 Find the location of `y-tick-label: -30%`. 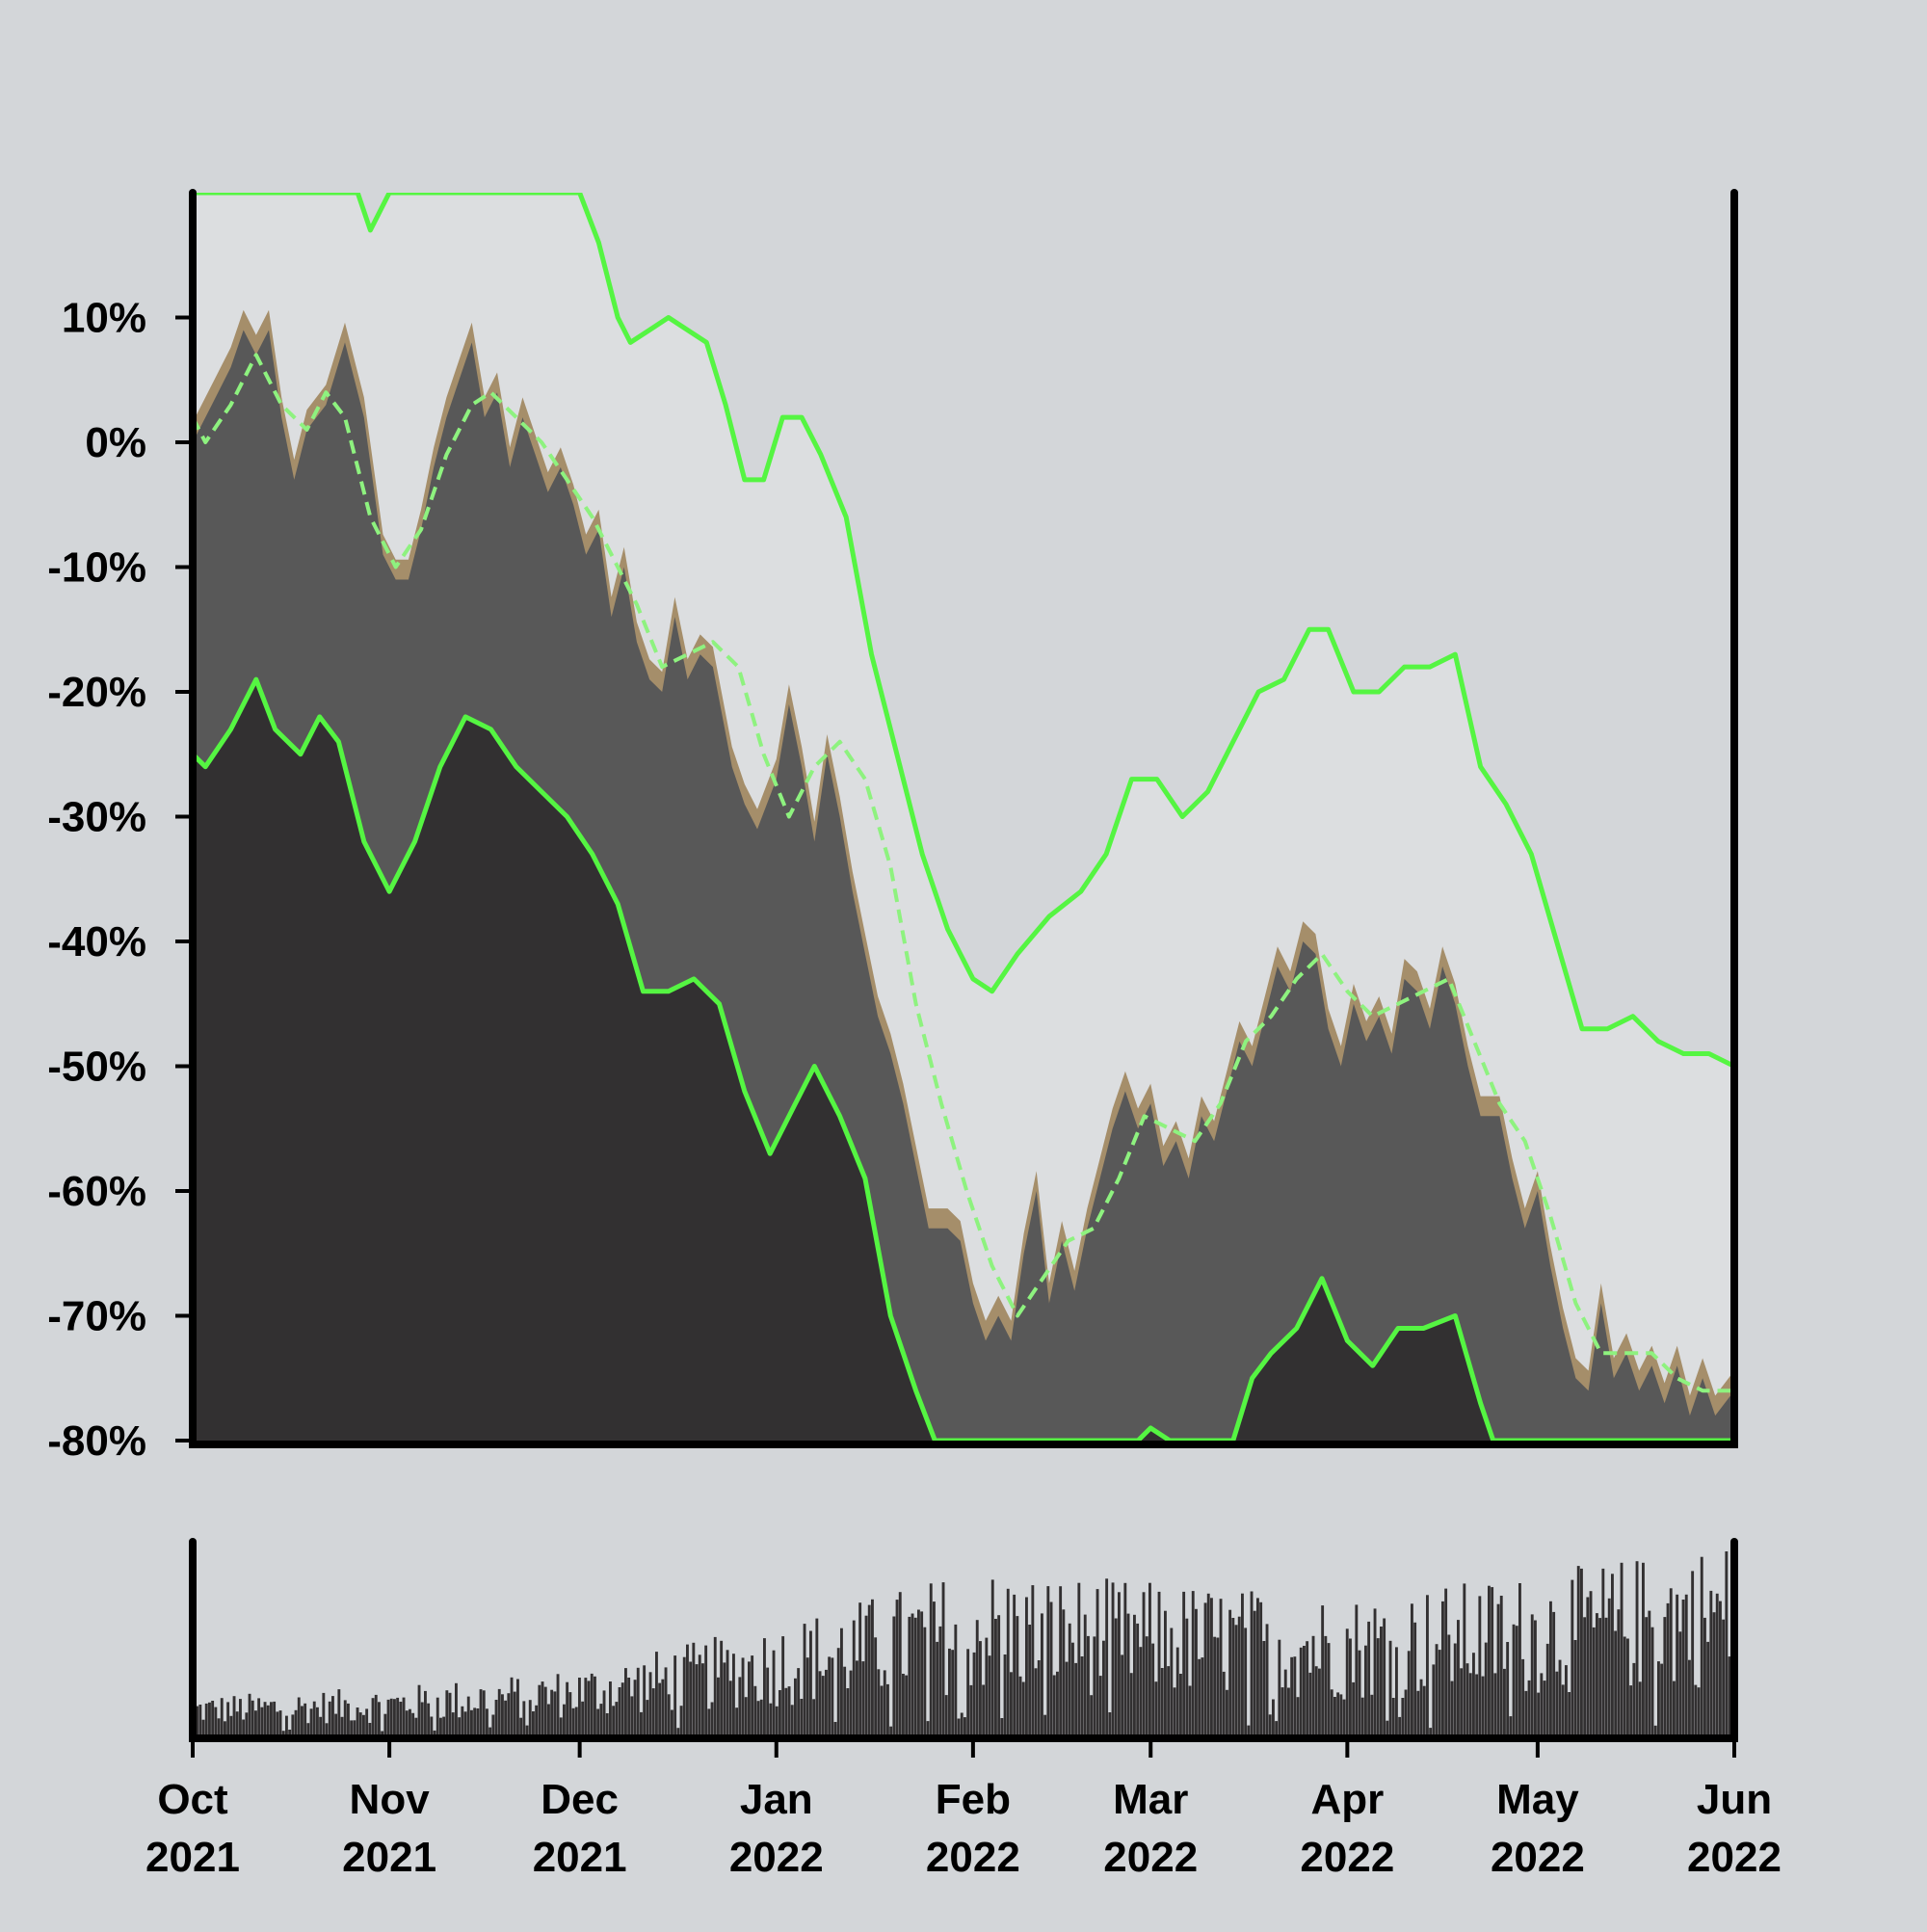

y-tick-label: -30% is located at coordinates (96, 817).